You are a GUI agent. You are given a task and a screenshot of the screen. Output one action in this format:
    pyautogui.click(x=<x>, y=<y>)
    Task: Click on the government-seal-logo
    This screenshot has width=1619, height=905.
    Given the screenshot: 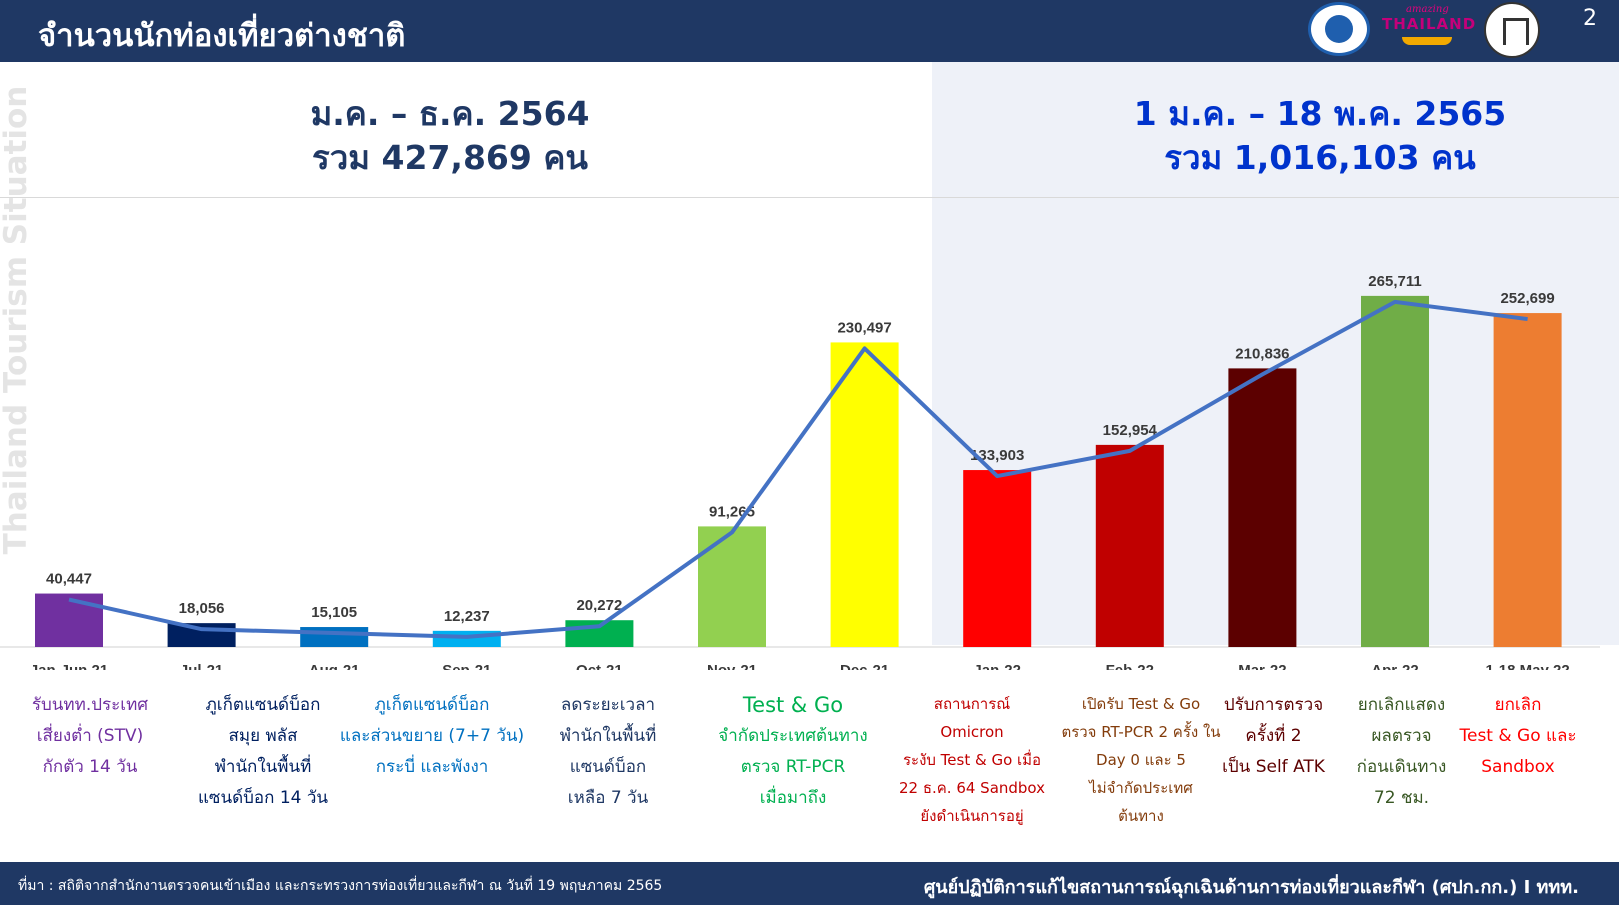 What is the action you would take?
    pyautogui.click(x=1339, y=29)
    